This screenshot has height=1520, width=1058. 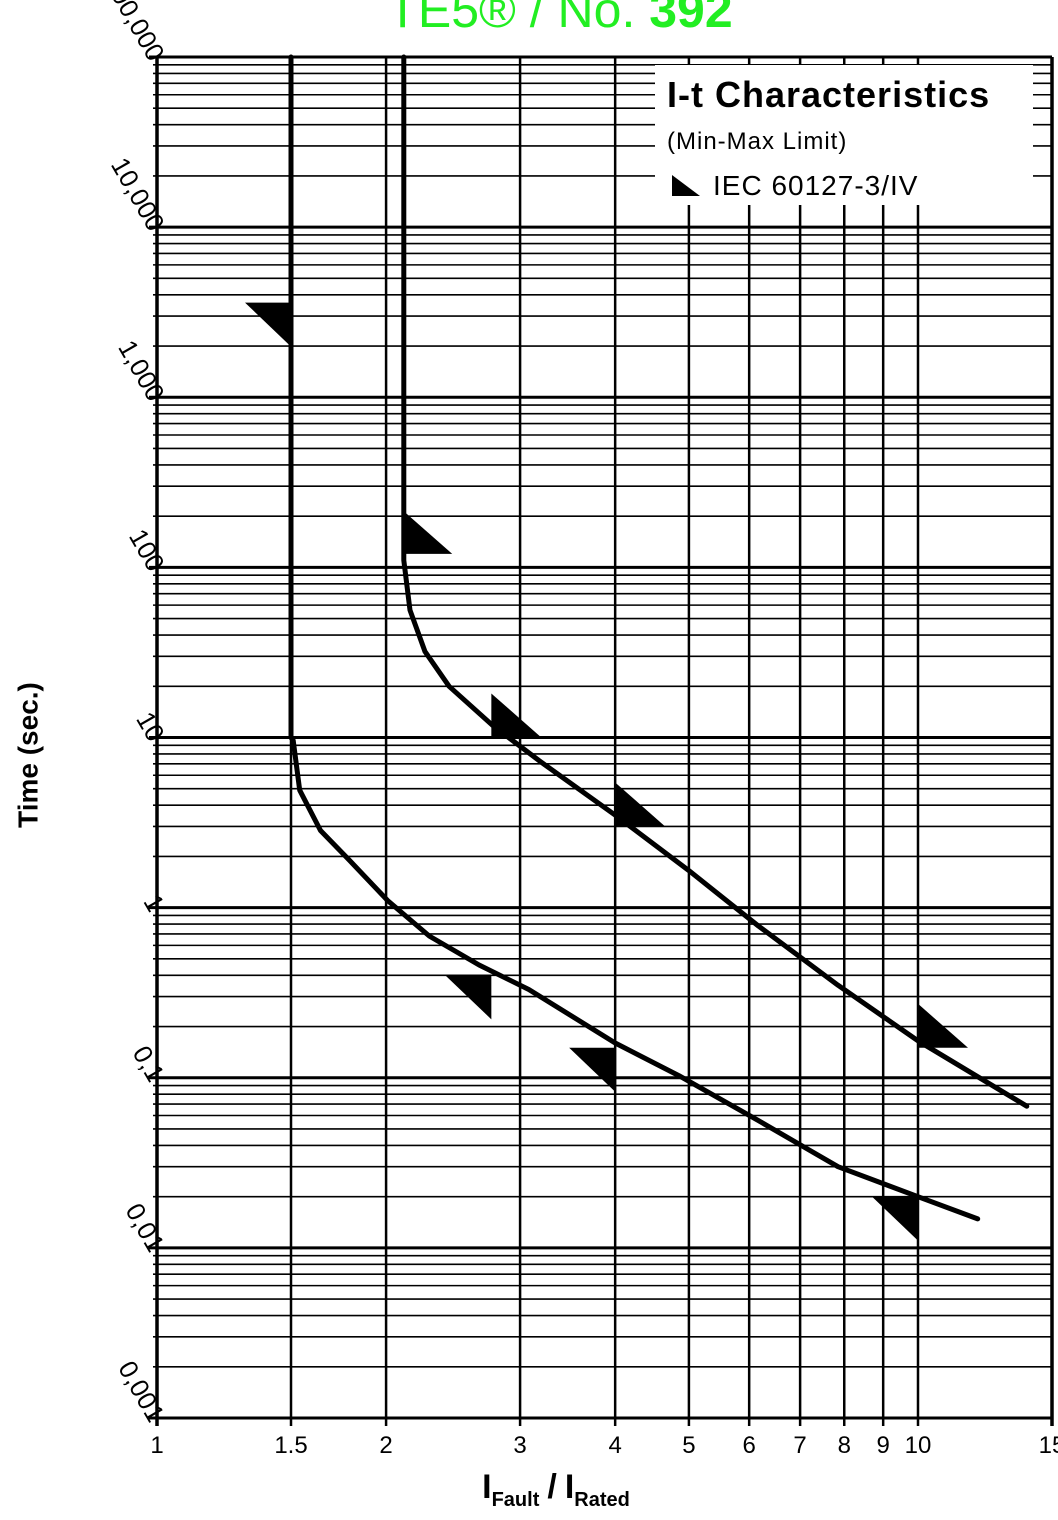 I want to click on y-tick-label: 10,000, so click(x=138, y=194).